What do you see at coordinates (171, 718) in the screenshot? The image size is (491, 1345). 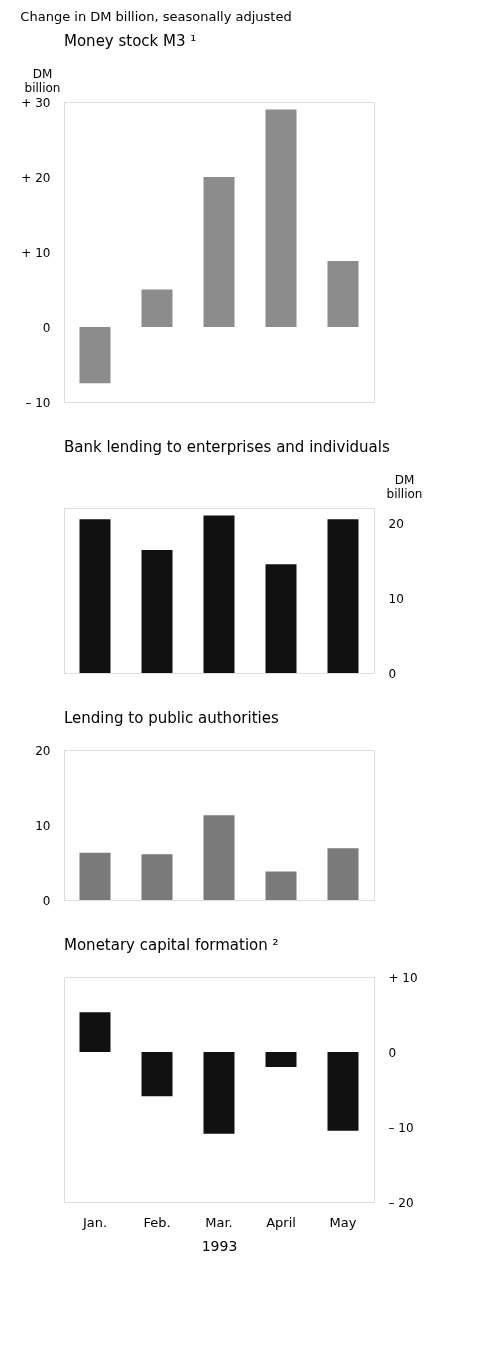 I see `chart-title: Lending to public authorities` at bounding box center [171, 718].